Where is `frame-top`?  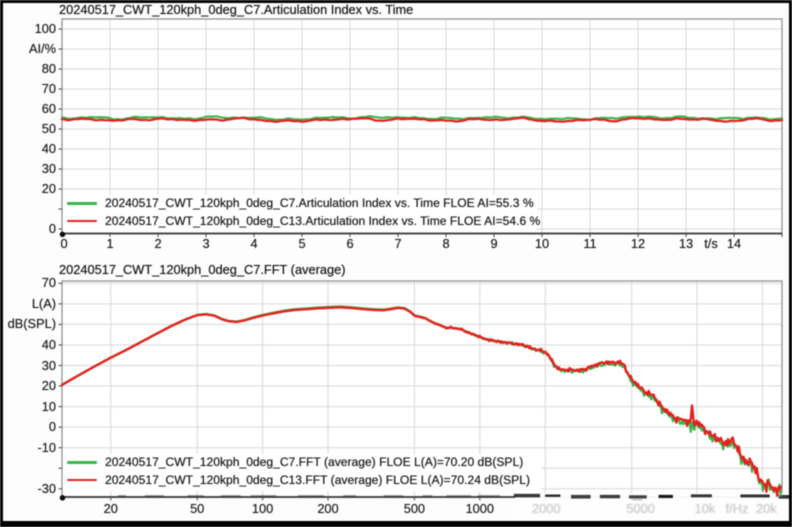
frame-top is located at coordinates (396, 1).